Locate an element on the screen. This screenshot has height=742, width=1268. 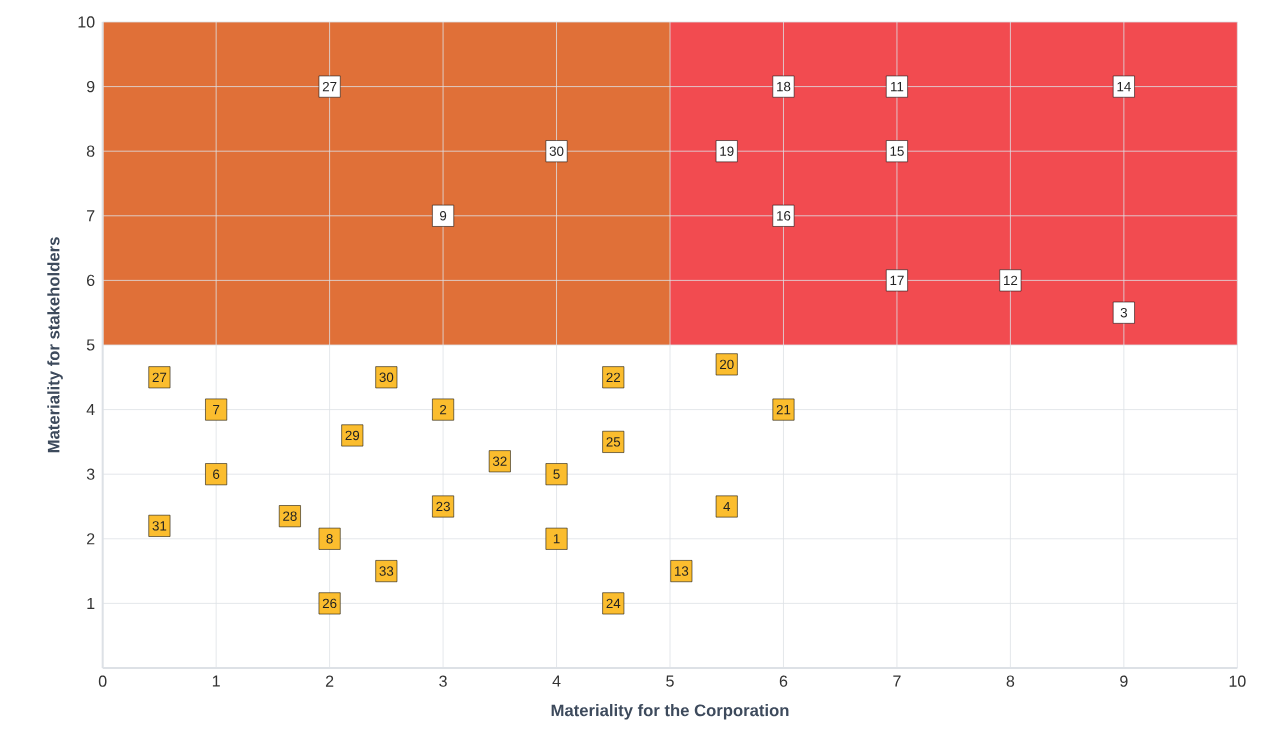
annotation: 7 is located at coordinates (216, 409).